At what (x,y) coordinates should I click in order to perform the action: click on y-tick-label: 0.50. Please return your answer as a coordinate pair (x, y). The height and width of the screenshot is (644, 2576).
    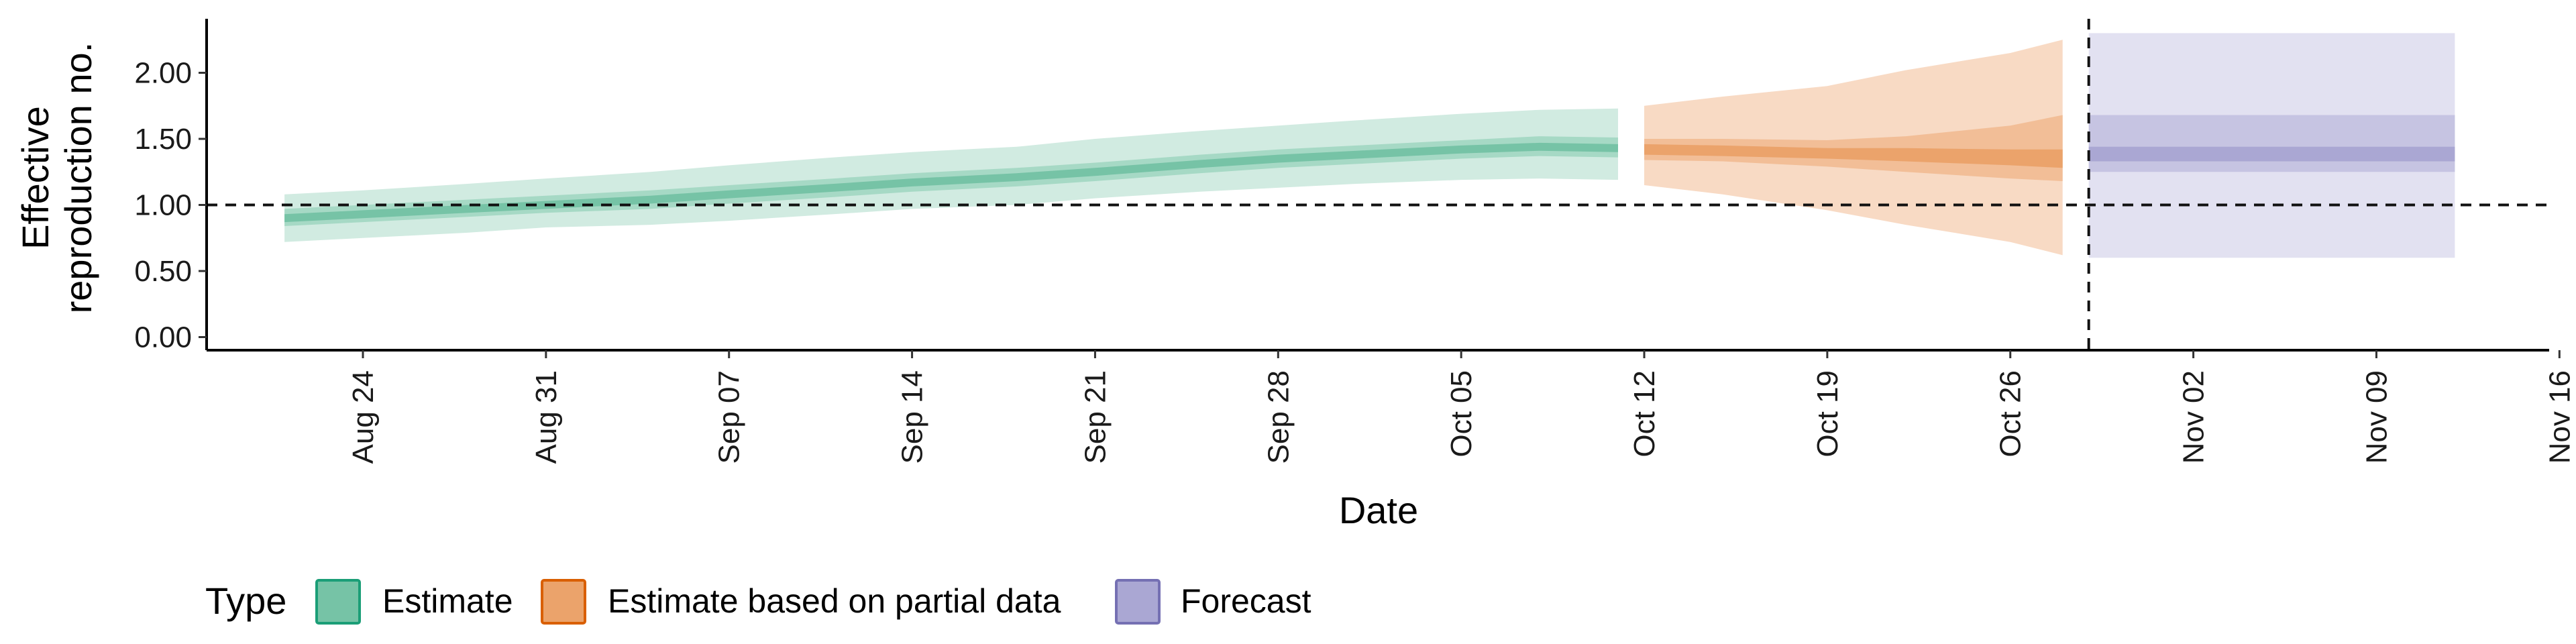
    Looking at the image, I should click on (163, 271).